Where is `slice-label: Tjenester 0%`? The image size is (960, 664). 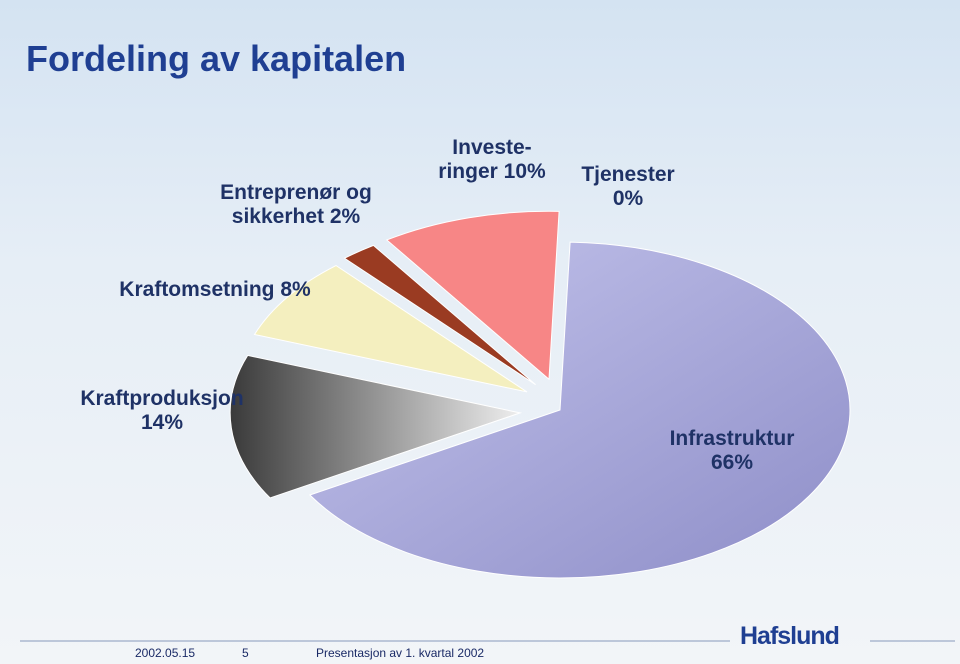 slice-label: Tjenester 0% is located at coordinates (627, 187).